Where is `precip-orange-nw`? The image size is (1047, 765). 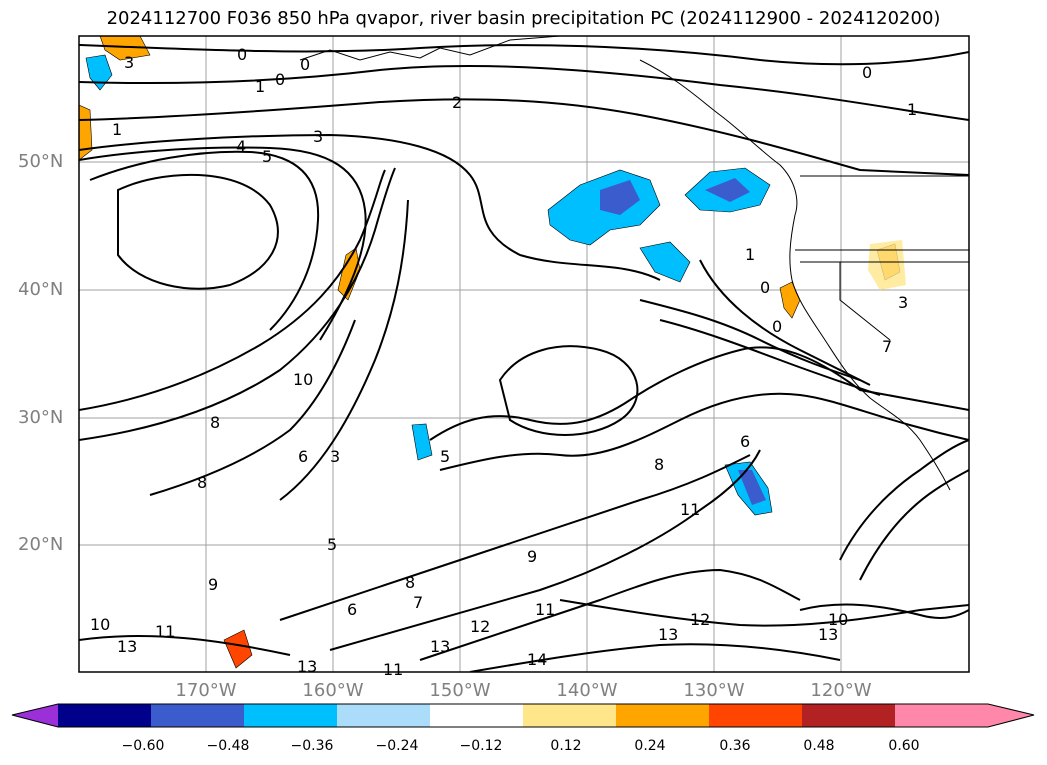
precip-orange-nw is located at coordinates (125, 48).